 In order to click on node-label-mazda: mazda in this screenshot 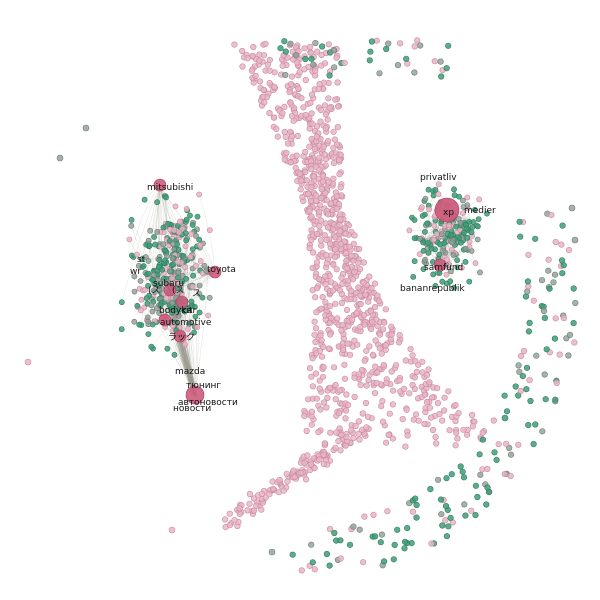, I will do `click(190, 372)`.